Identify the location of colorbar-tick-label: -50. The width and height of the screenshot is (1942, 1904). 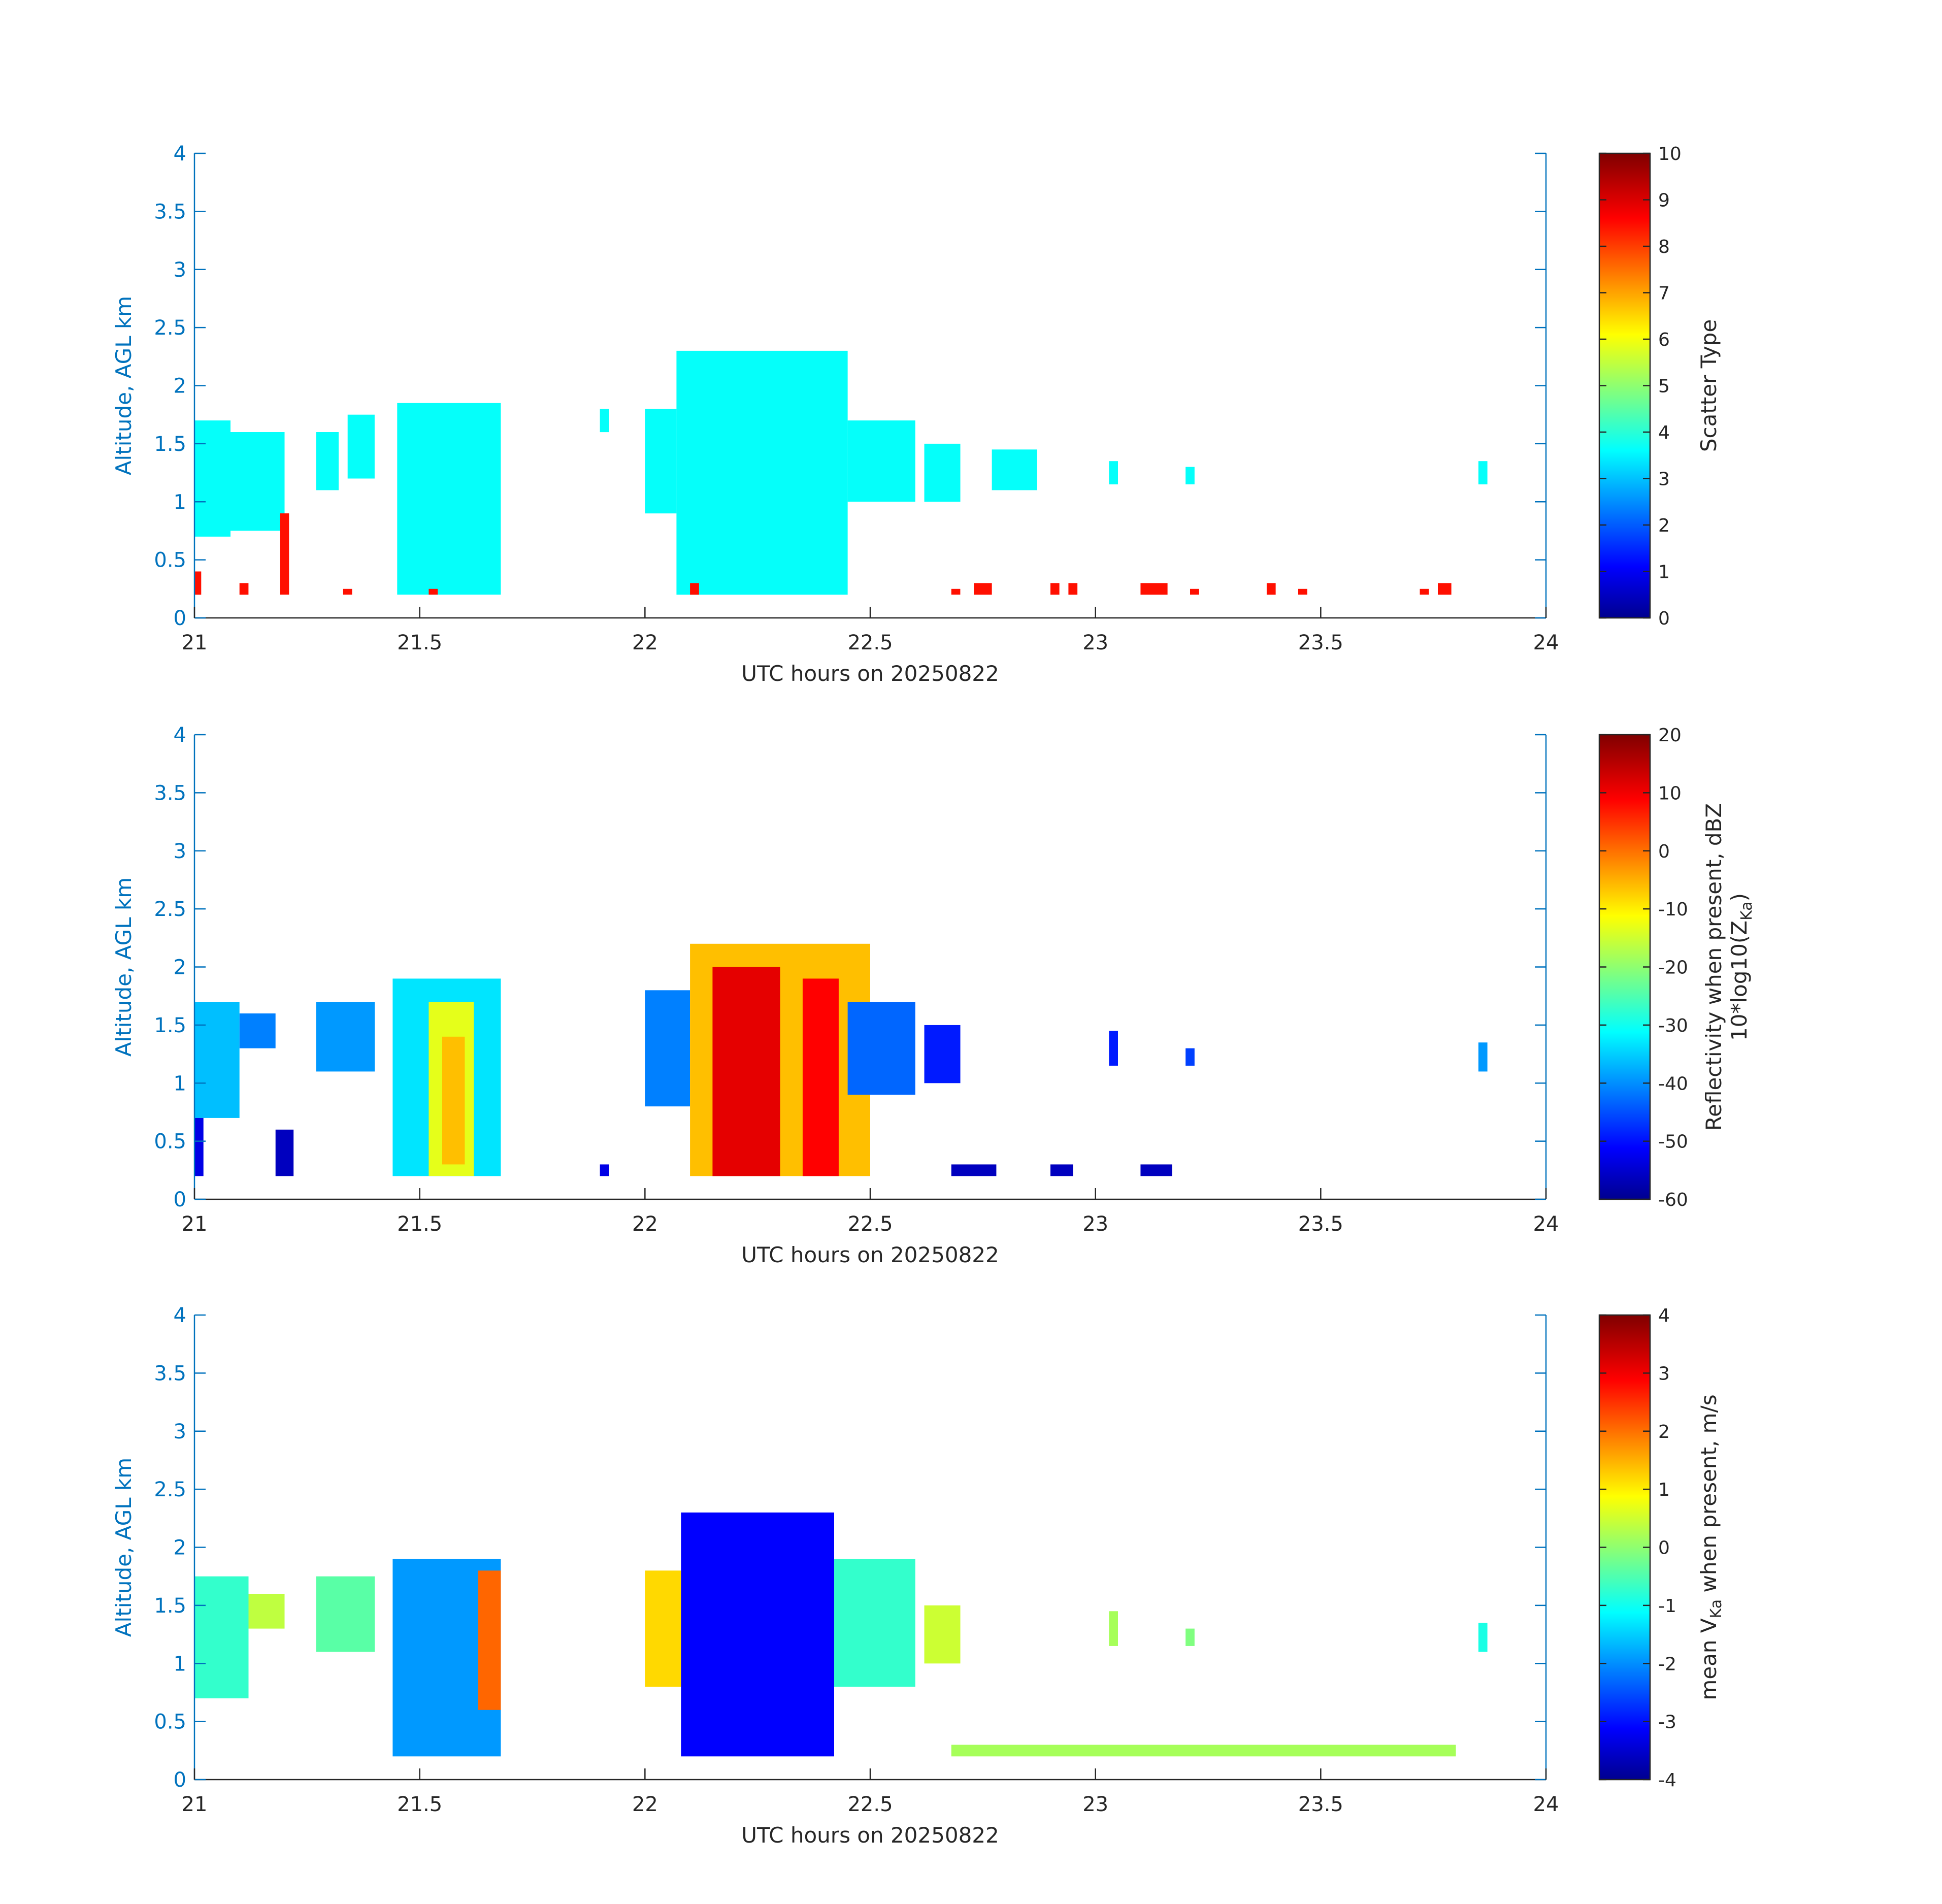
(1673, 1142).